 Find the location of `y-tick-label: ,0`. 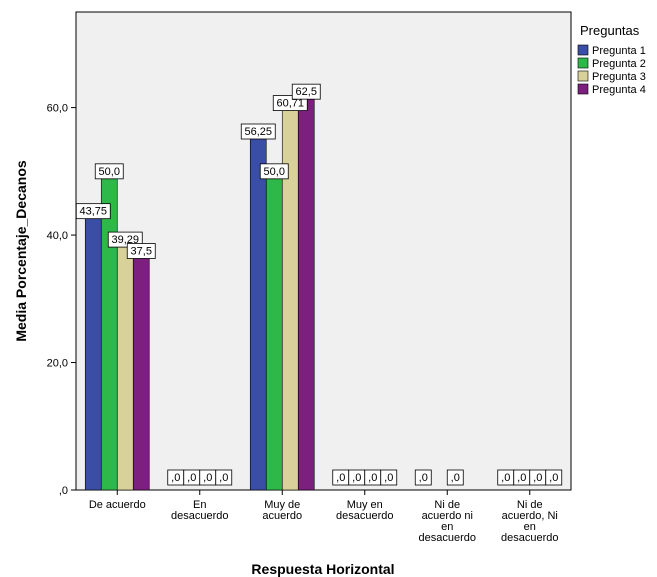

y-tick-label: ,0 is located at coordinates (63, 491).